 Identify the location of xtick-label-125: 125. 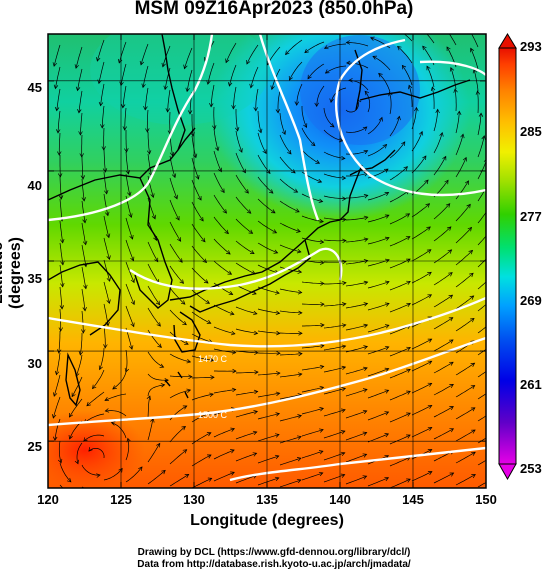
(121, 499).